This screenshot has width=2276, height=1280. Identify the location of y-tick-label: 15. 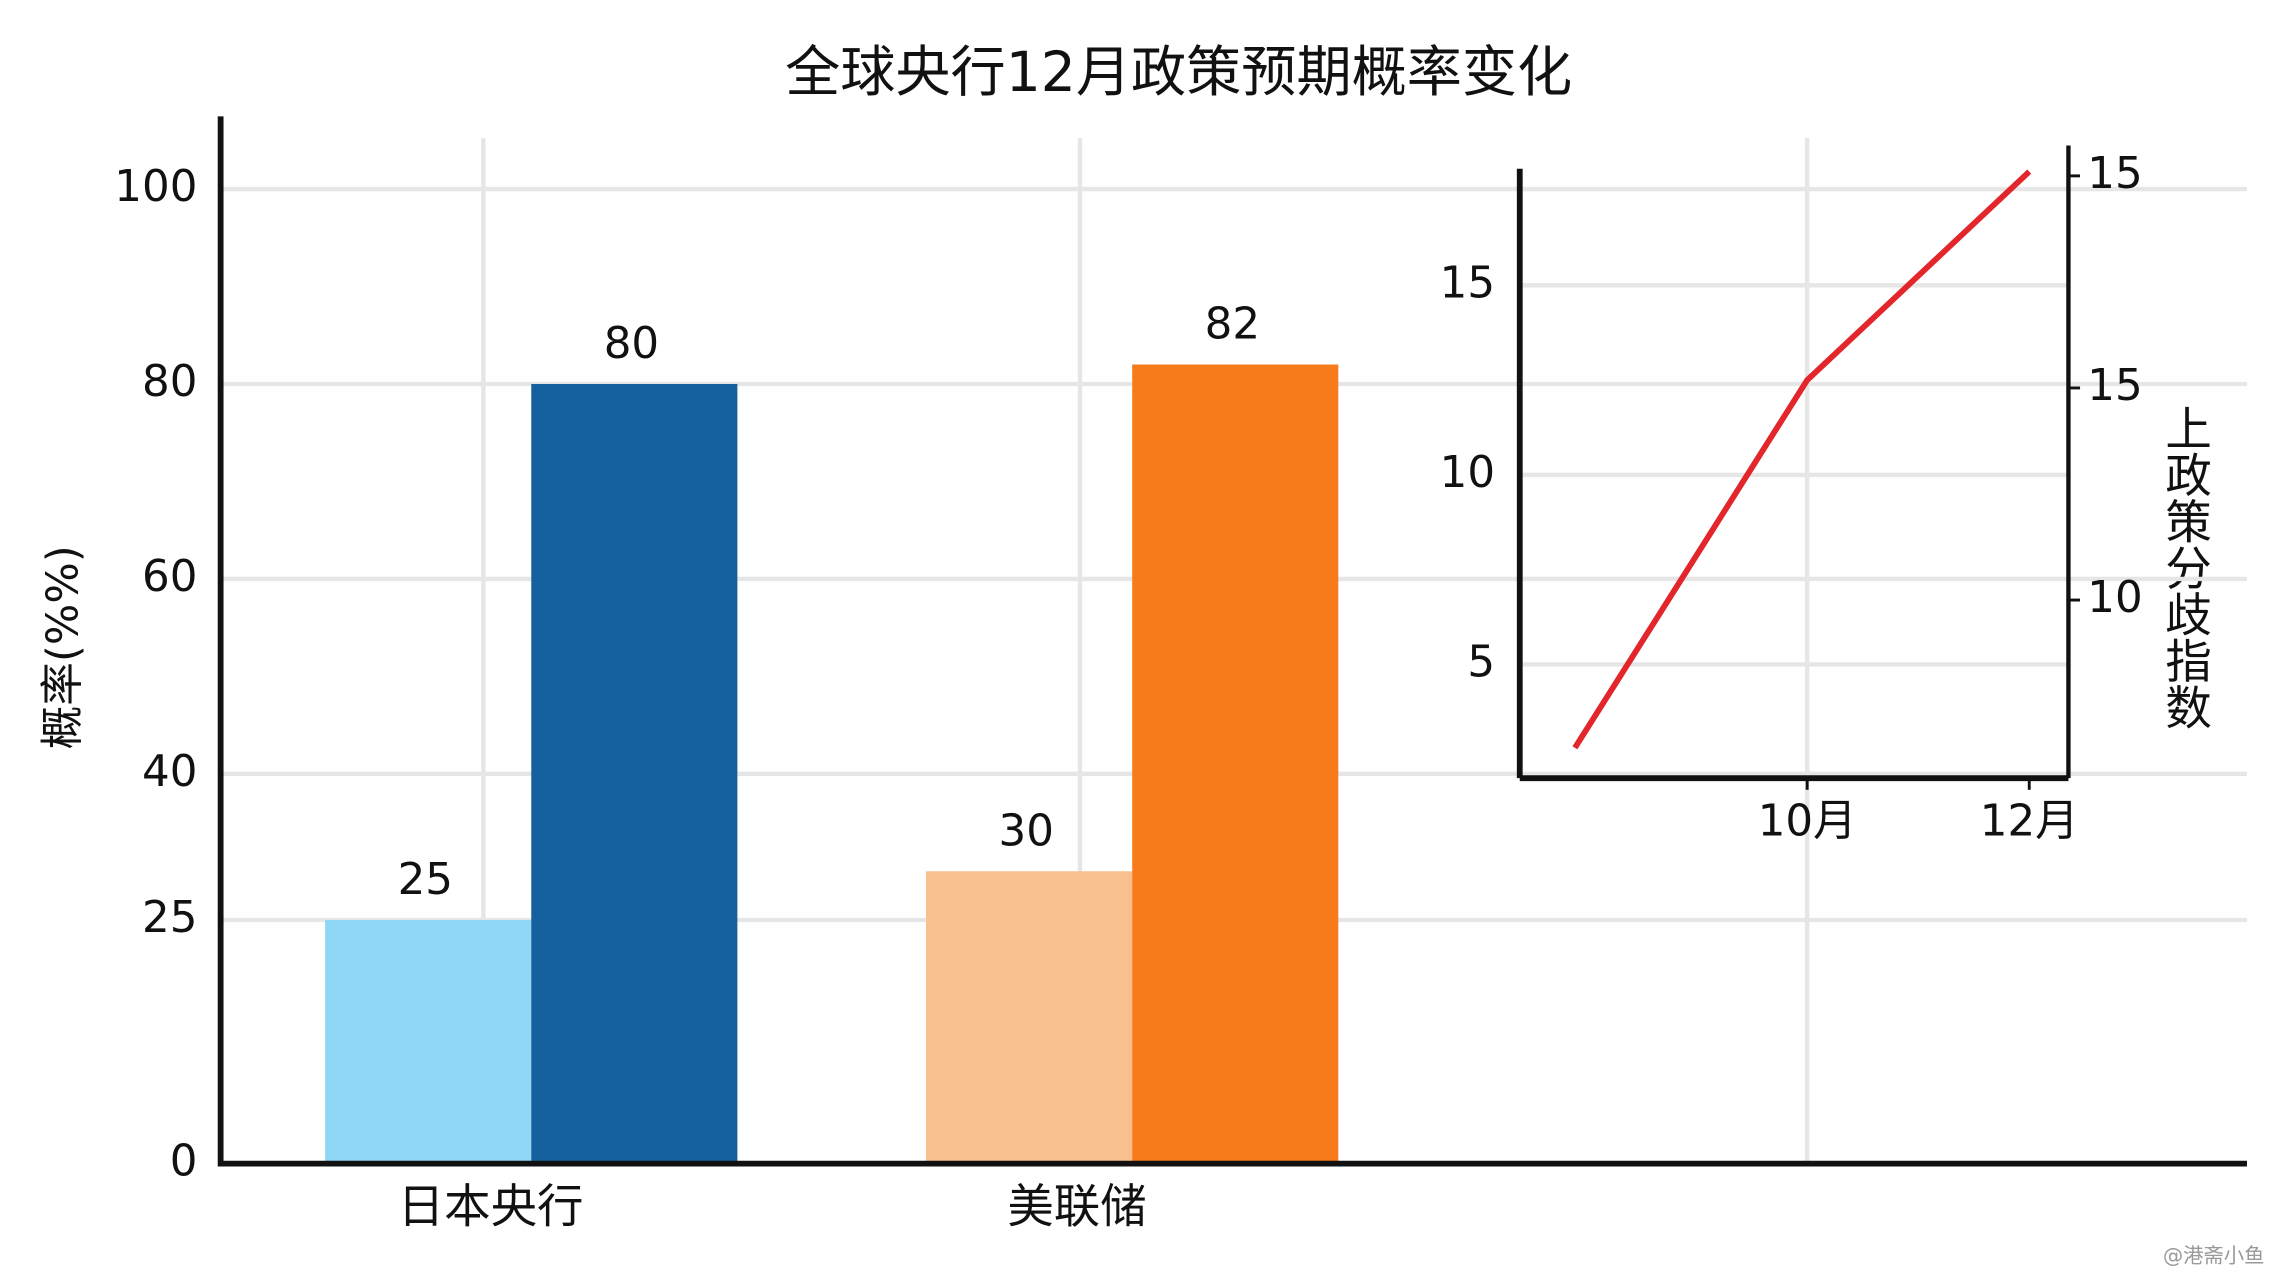
(1467, 283).